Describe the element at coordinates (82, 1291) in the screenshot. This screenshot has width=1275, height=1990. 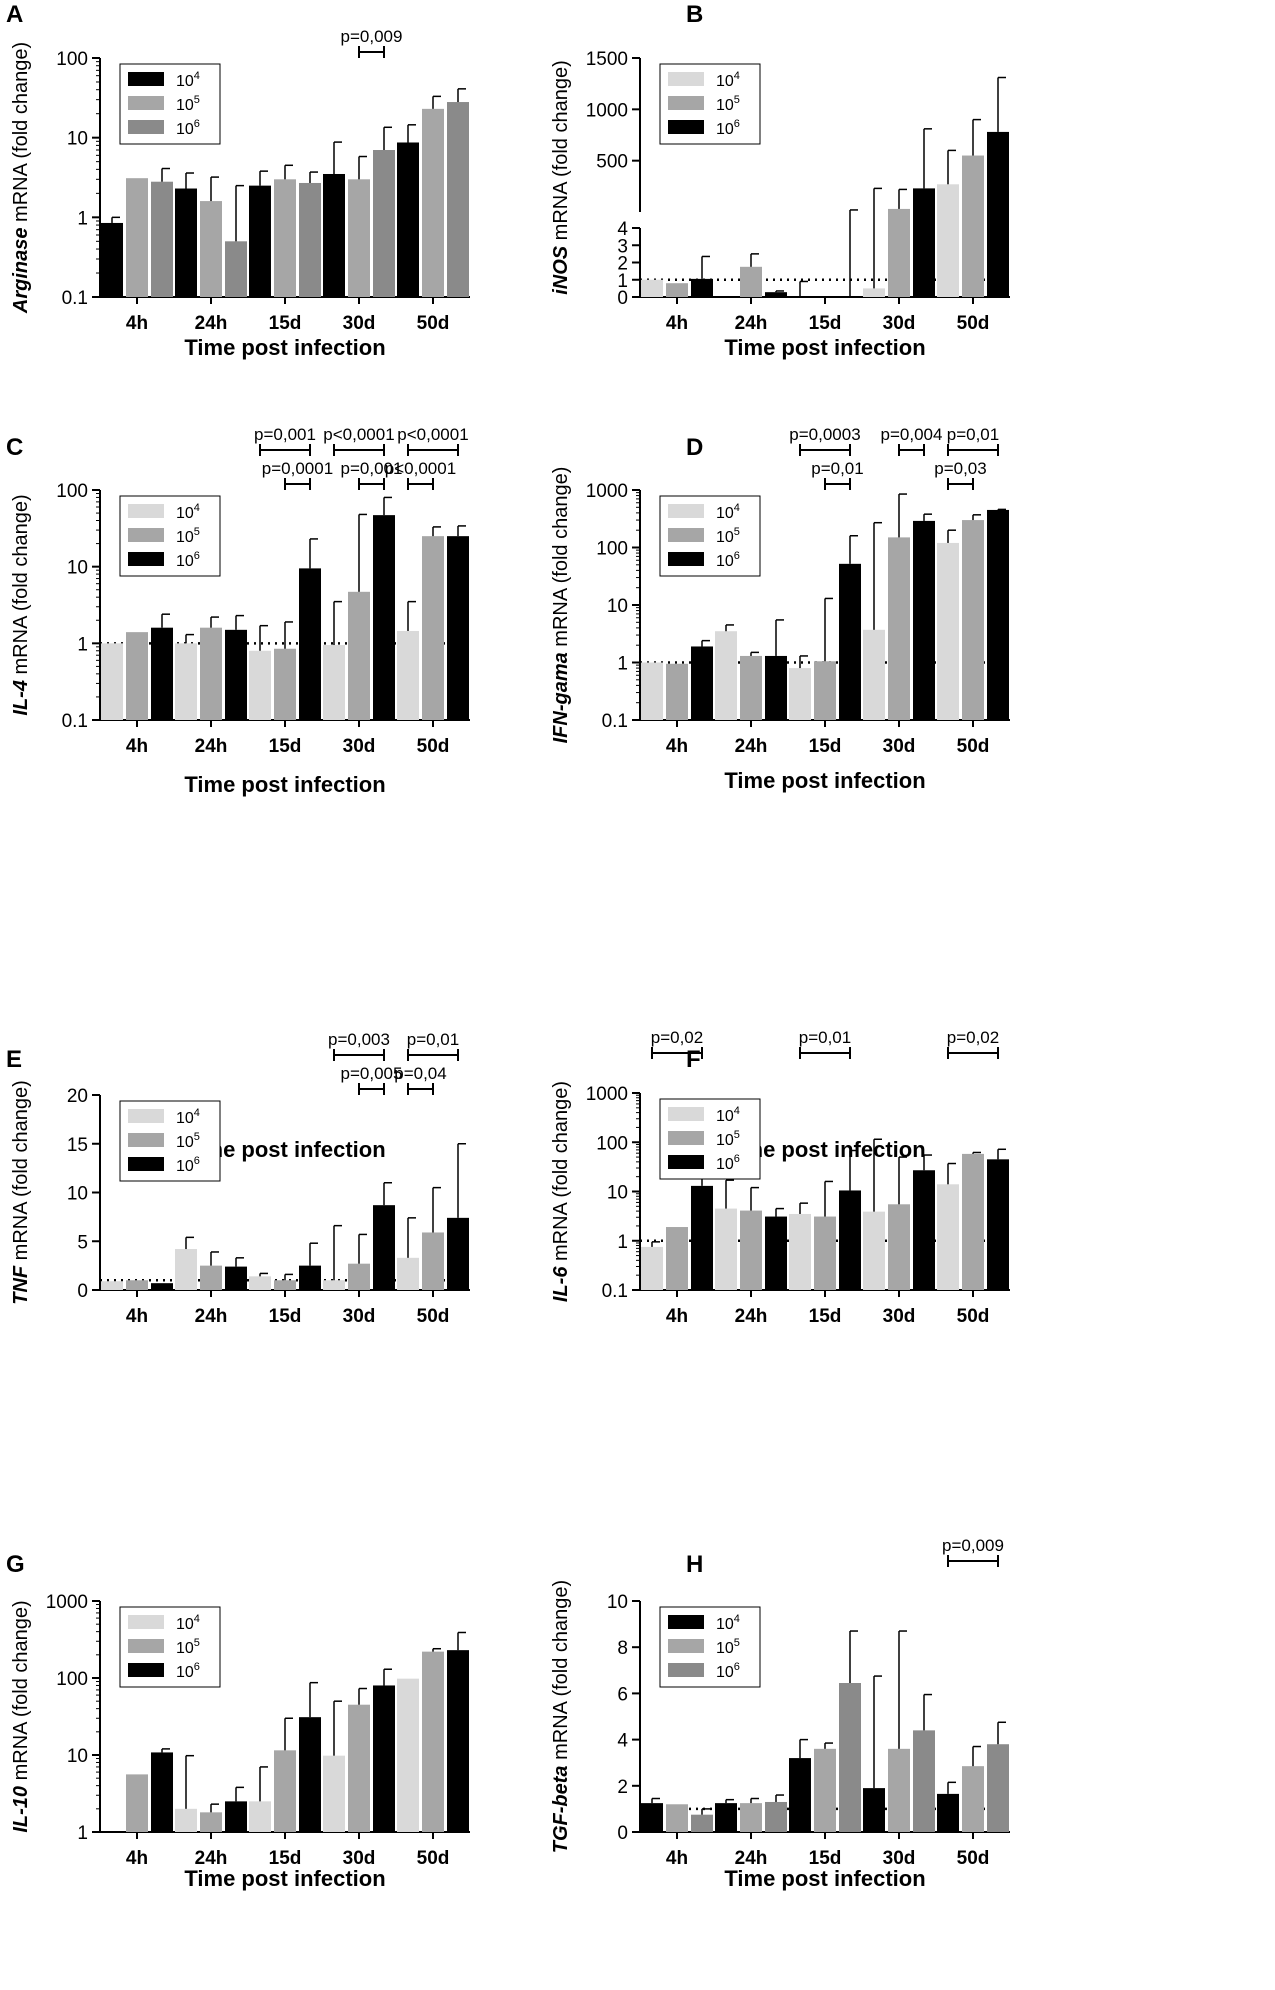
I see `y-tick-label: 0` at that location.